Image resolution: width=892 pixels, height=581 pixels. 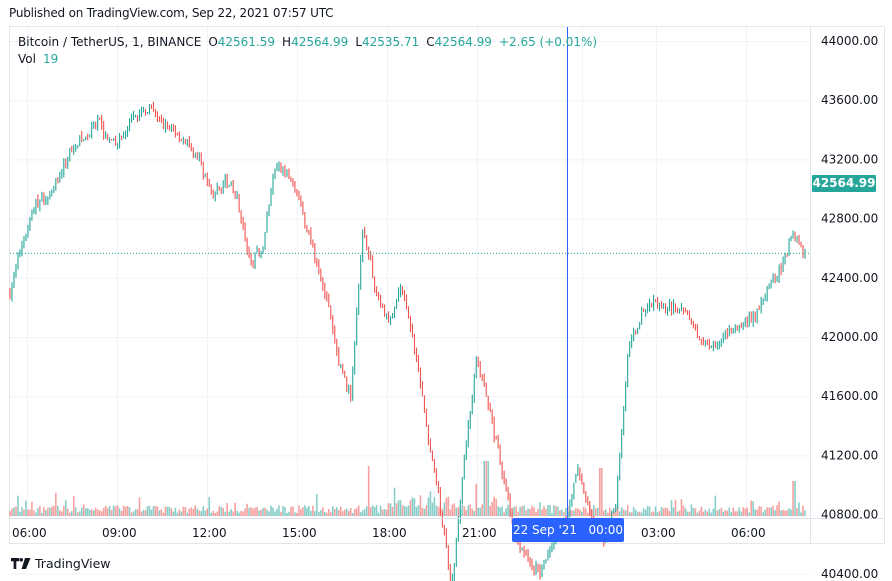 What do you see at coordinates (568, 530) in the screenshot?
I see `crosshair-time-label: 22 Sep '21 00:00` at bounding box center [568, 530].